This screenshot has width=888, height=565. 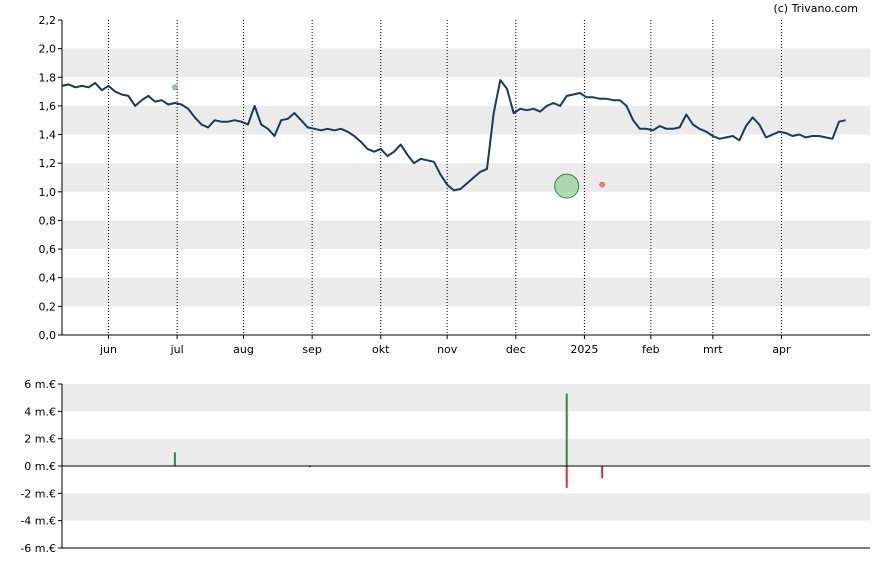 What do you see at coordinates (40, 384) in the screenshot?
I see `volume-y-tick-label: 6 m.€` at bounding box center [40, 384].